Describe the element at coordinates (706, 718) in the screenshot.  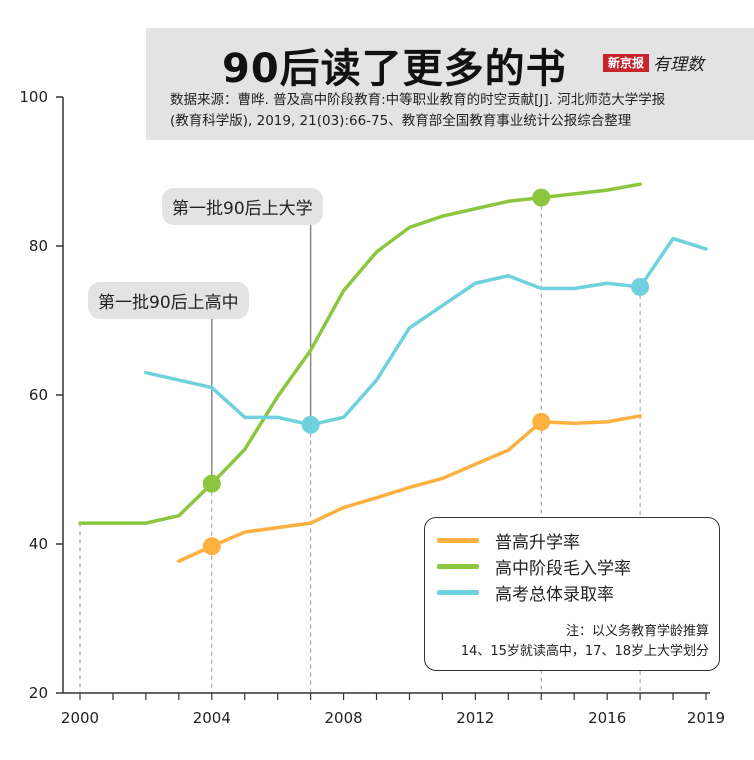
I see `x-tick-label: 2019` at that location.